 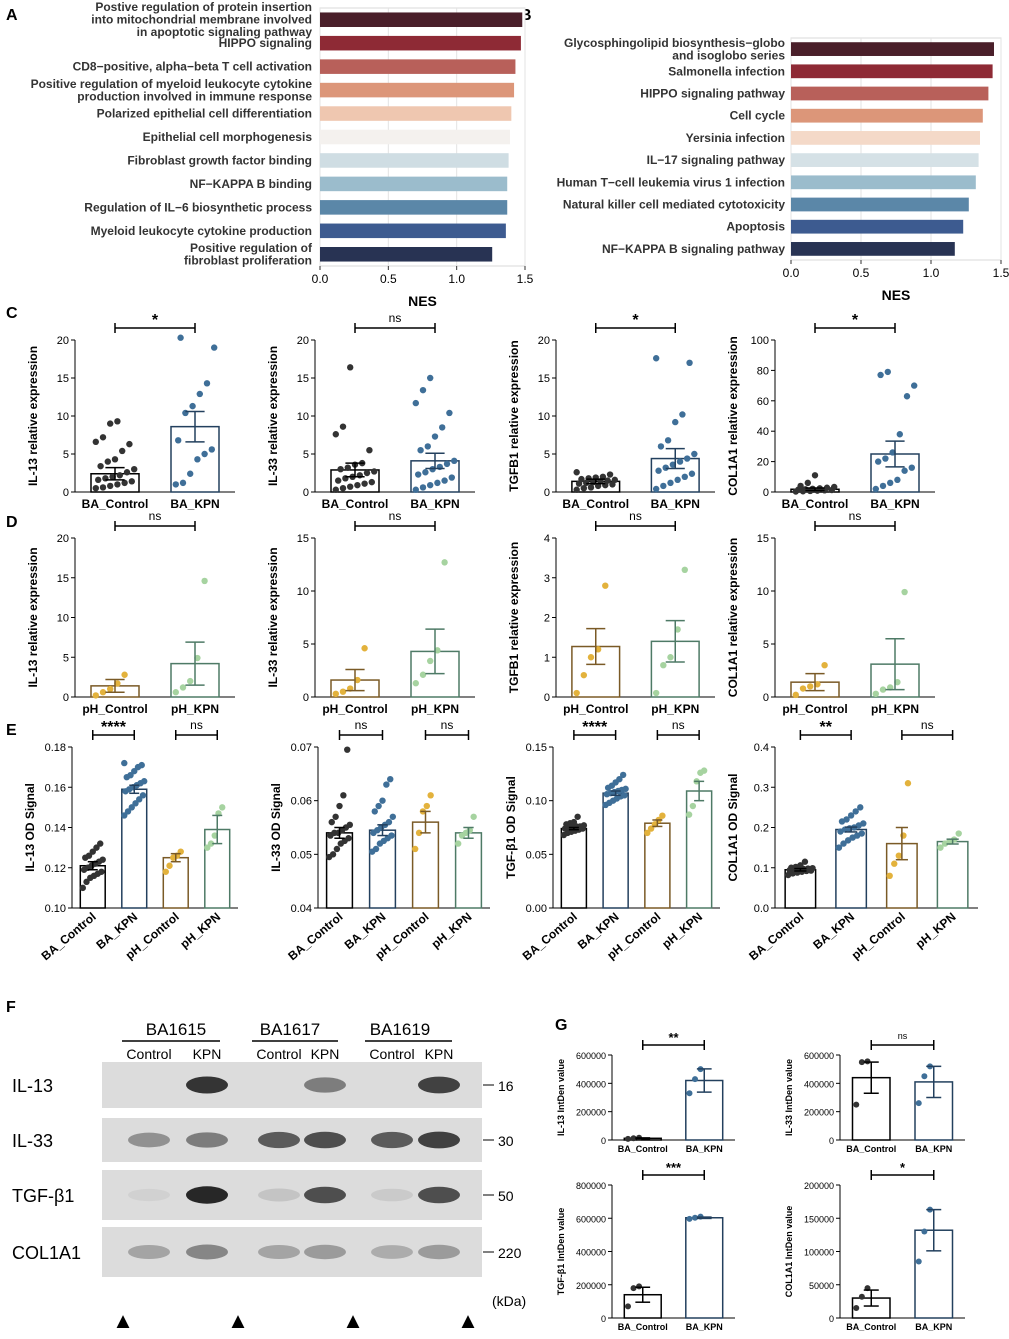 I want to click on y-tick-label: 800000, so click(x=591, y=1186).